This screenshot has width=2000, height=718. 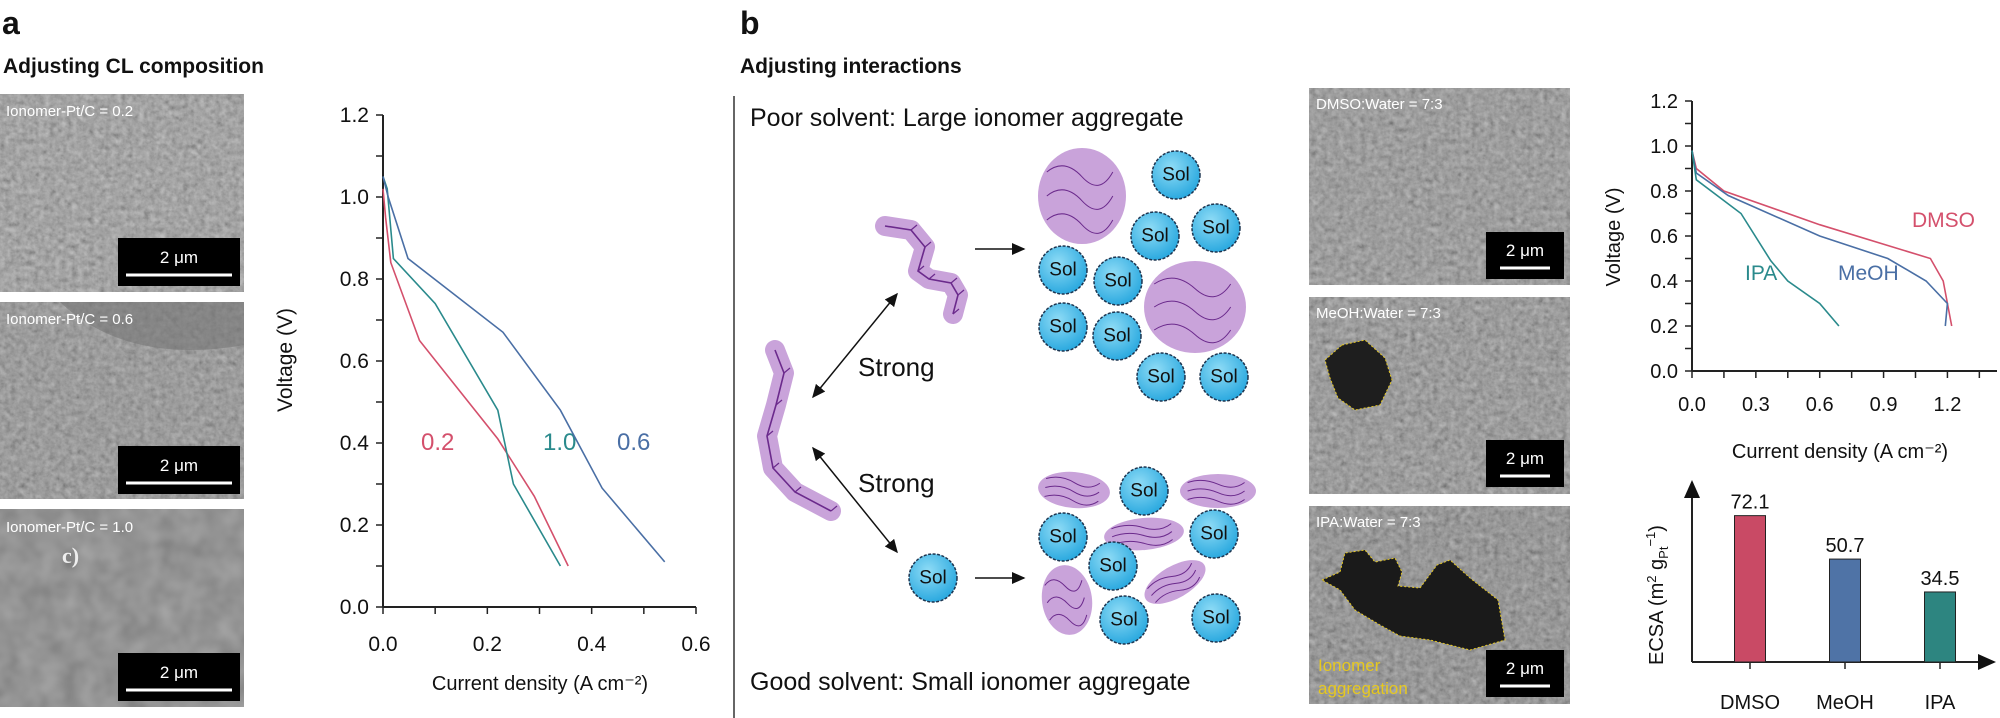 What do you see at coordinates (437, 442) in the screenshot?
I see `series-label: 0.2` at bounding box center [437, 442].